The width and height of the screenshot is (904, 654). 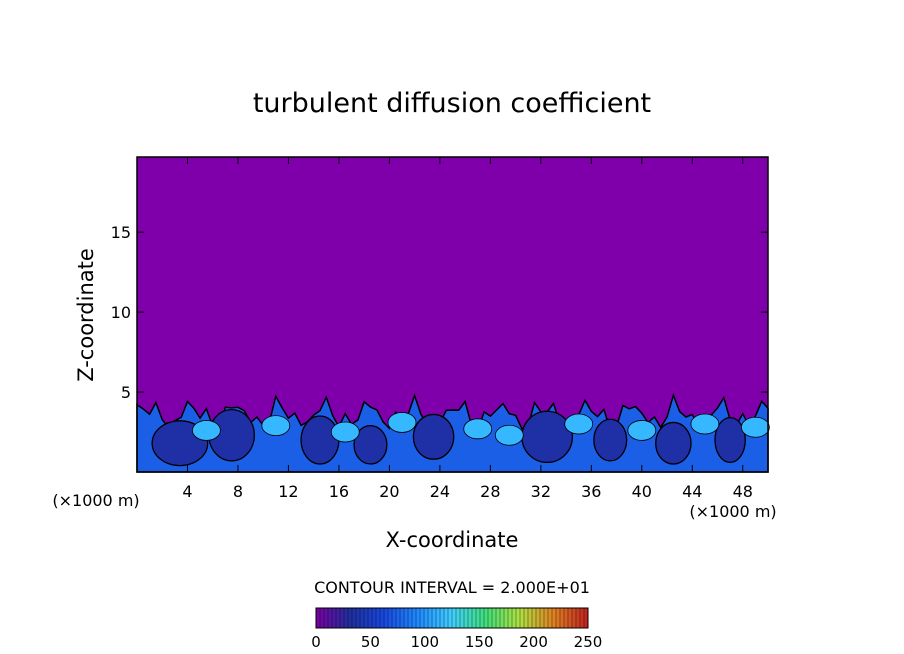 I want to click on x-tick-label: 4, so click(x=187, y=491).